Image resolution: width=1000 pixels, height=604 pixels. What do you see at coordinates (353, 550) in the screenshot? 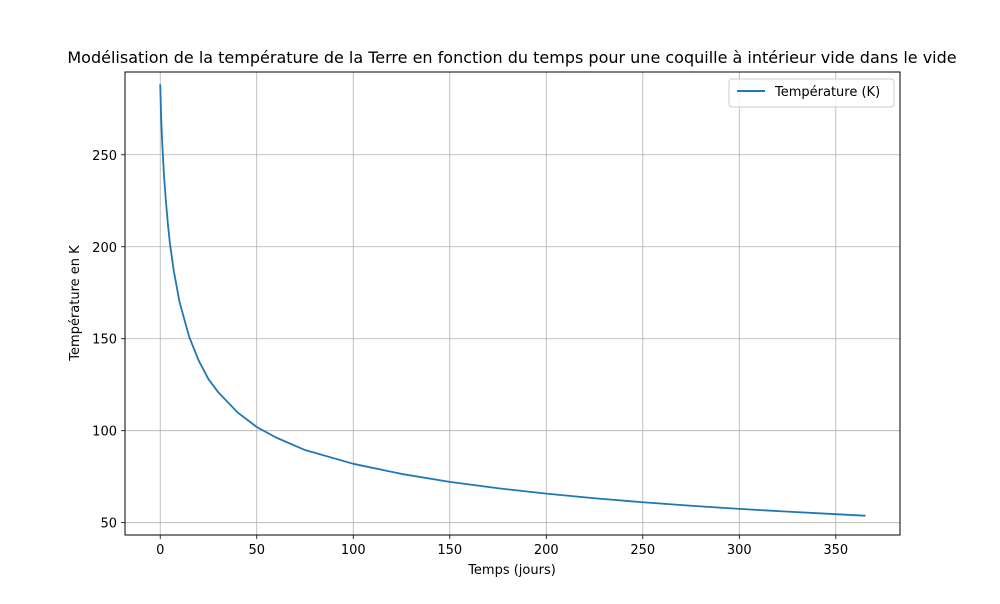
I see `x-tick-label: 100` at bounding box center [353, 550].